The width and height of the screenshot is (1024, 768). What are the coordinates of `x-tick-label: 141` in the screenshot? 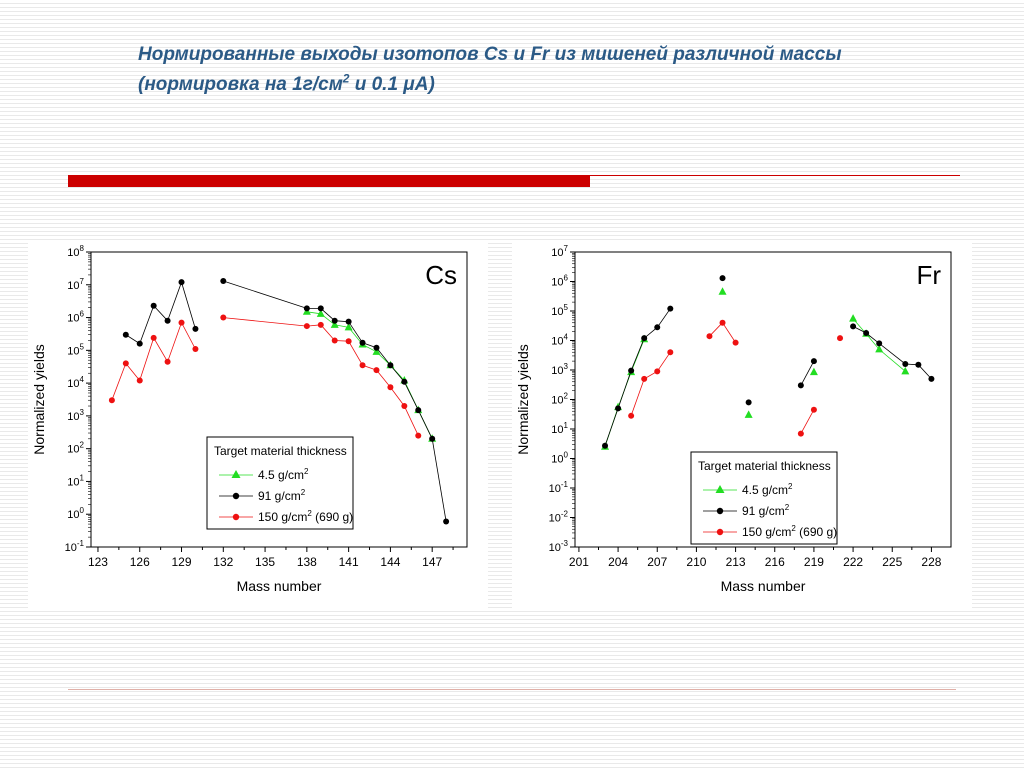 It's located at (349, 562).